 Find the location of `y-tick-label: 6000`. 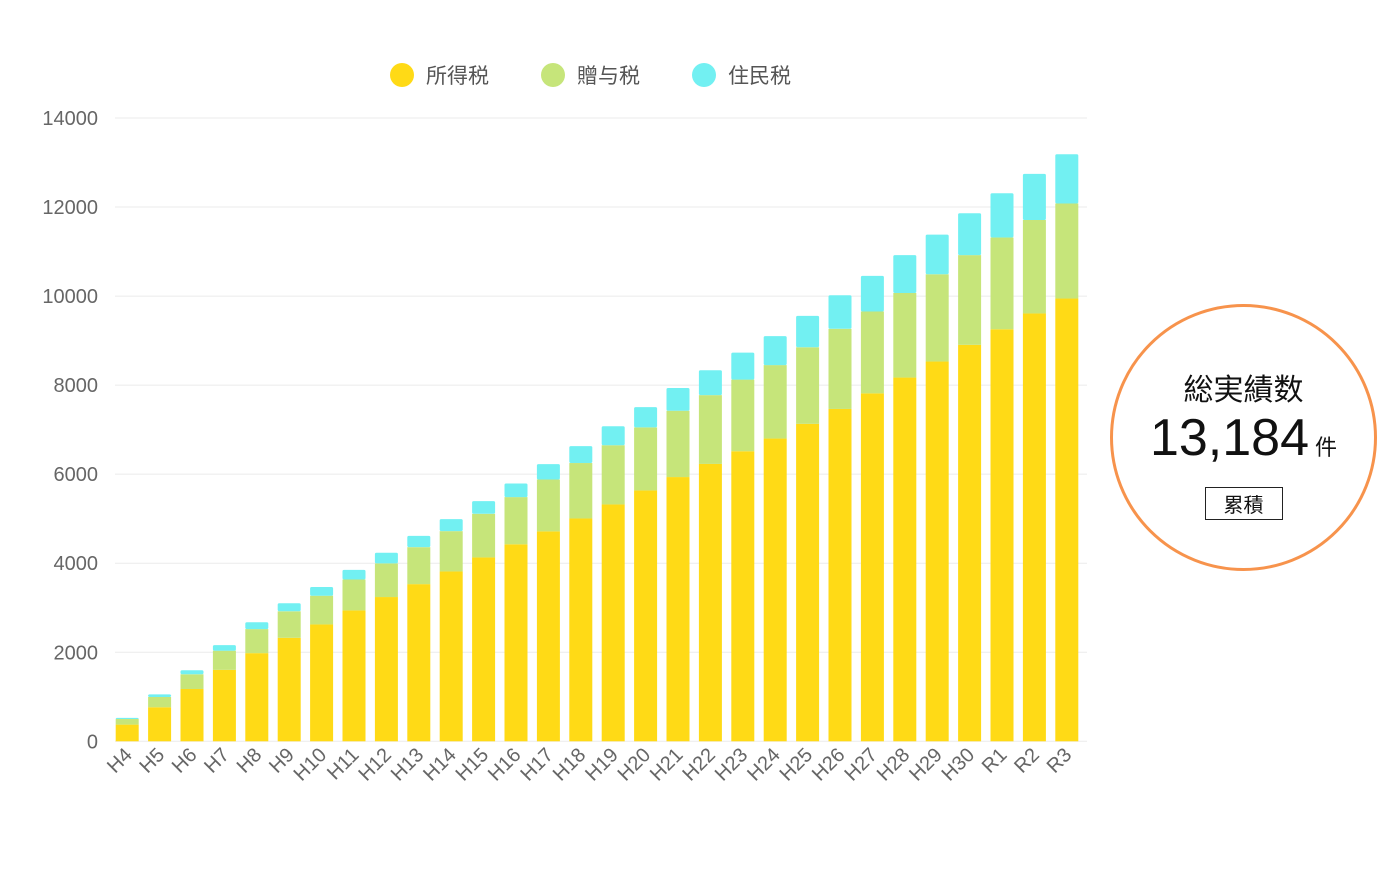

y-tick-label: 6000 is located at coordinates (76, 475).